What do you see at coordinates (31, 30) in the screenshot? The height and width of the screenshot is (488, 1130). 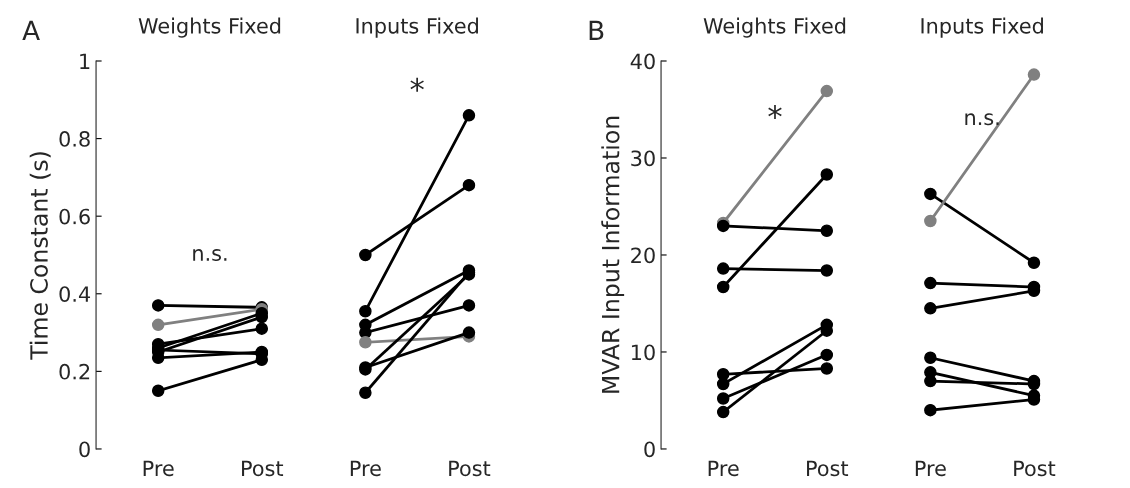 I see `chart-title: A` at bounding box center [31, 30].